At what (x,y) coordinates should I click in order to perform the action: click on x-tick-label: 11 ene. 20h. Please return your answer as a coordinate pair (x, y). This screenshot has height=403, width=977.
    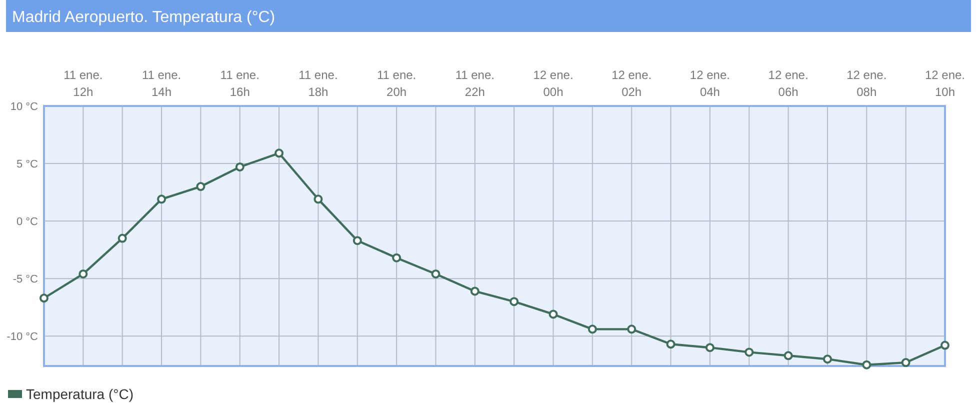
    Looking at the image, I should click on (396, 83).